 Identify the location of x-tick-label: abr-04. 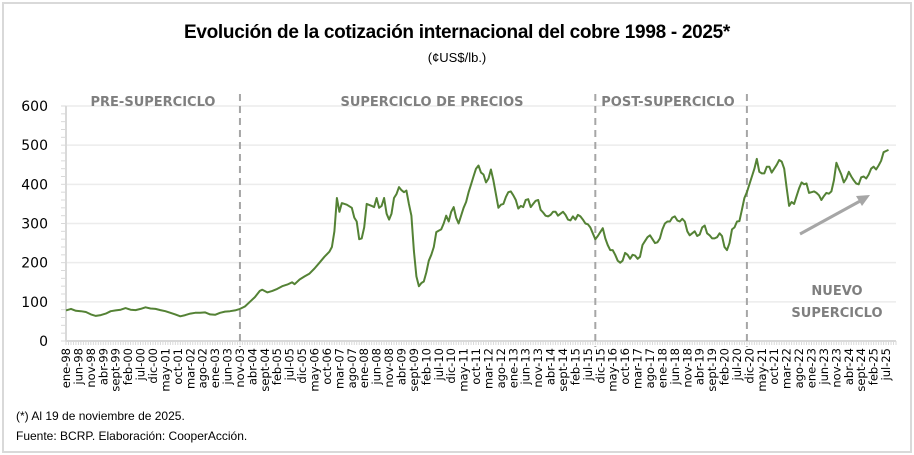
(252, 366).